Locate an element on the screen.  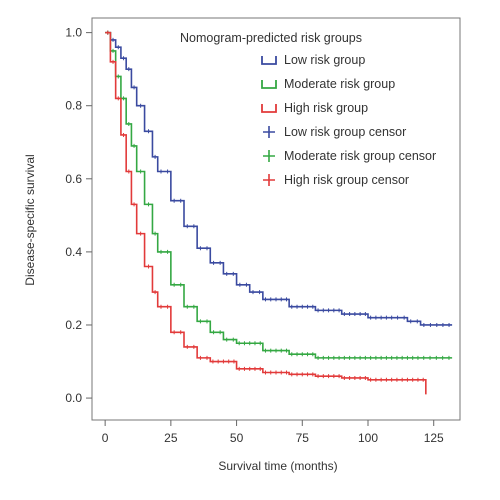
y-tick-label: 0.2 is located at coordinates (73, 325).